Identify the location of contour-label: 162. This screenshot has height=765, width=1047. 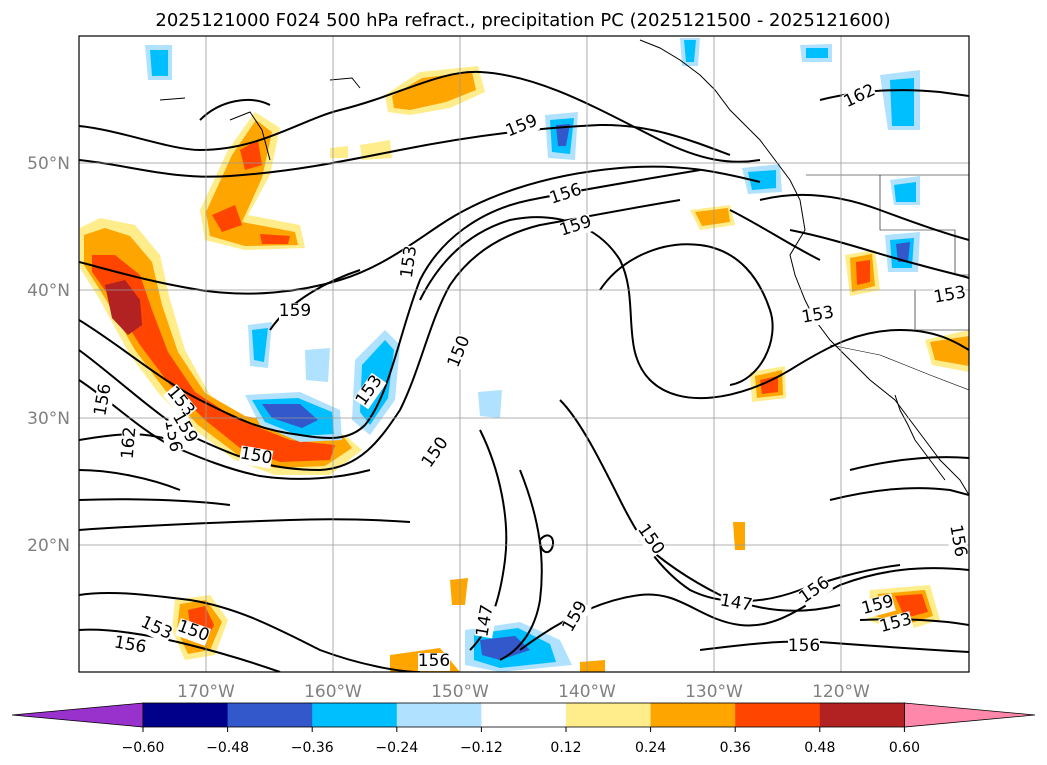
(129, 443).